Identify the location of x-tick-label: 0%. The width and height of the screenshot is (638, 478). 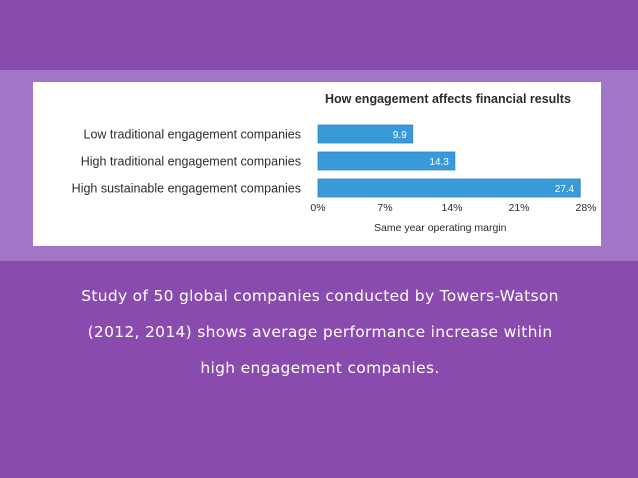
(317, 208).